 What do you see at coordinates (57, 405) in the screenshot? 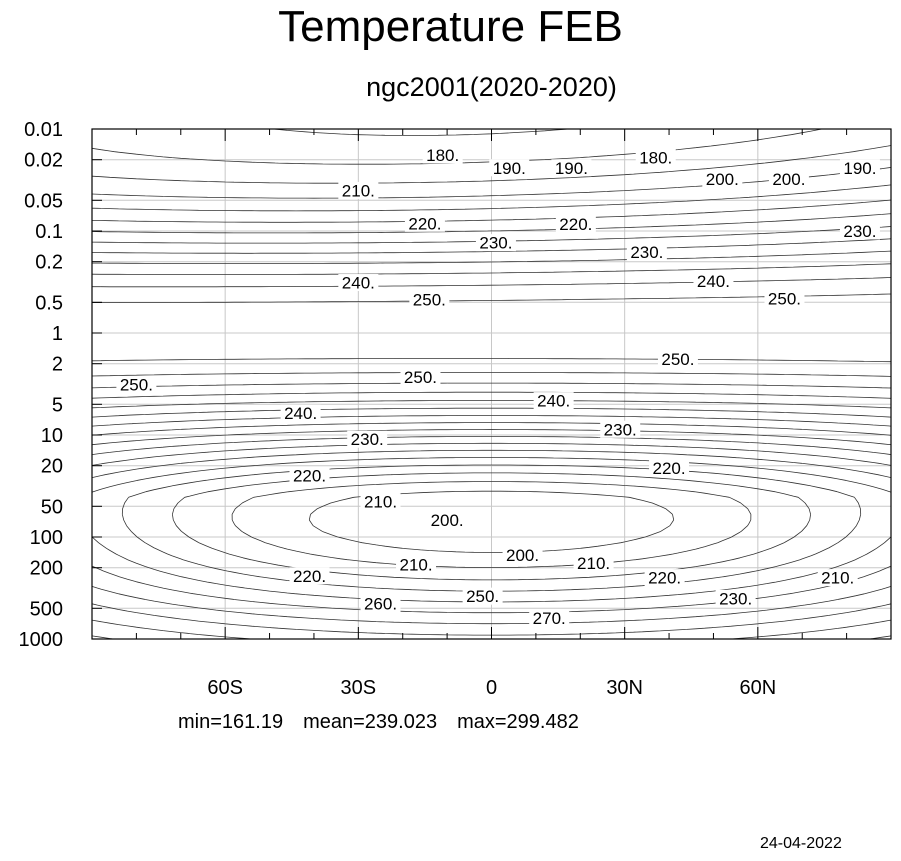
I see `y-tick-label: 5` at bounding box center [57, 405].